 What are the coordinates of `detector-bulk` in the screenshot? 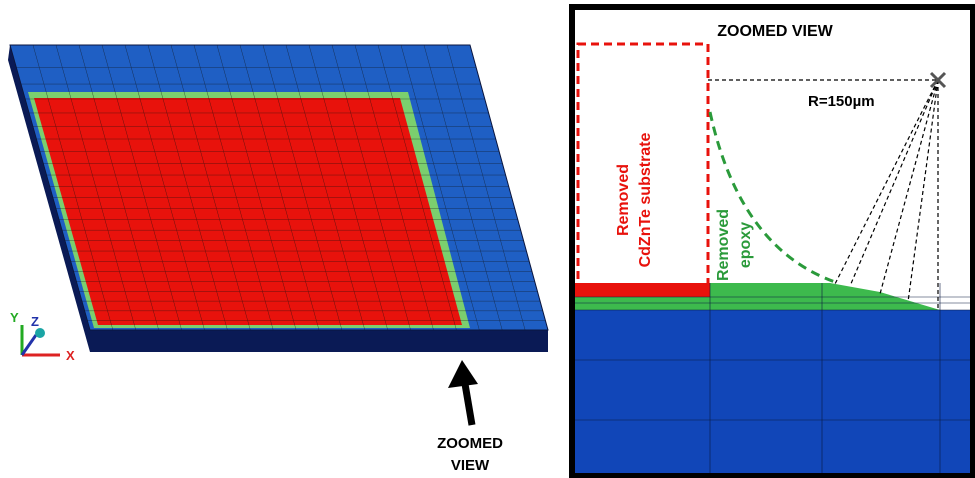 It's located at (772, 392).